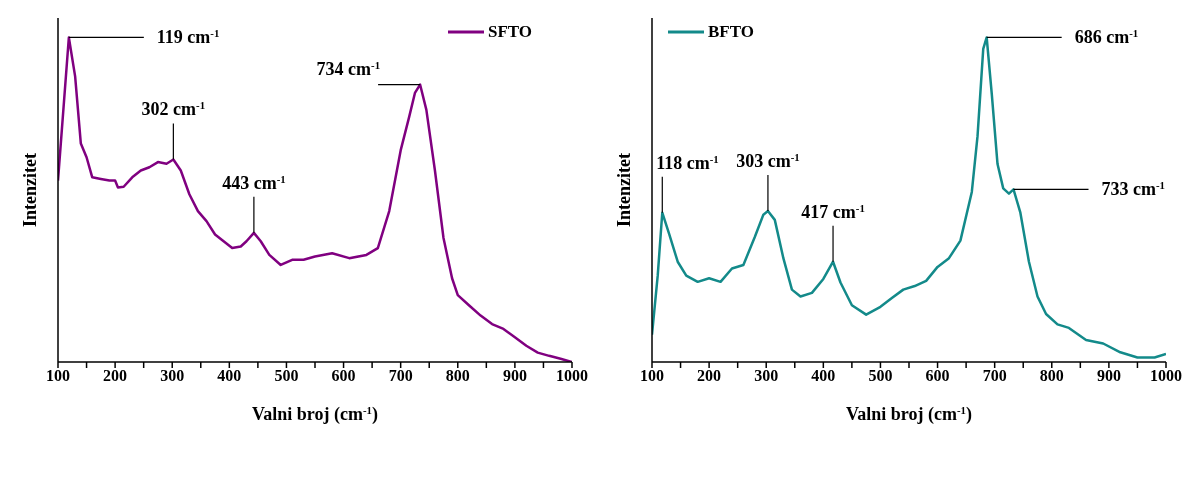  I want to click on annotation: 302 cm$^{-1}$, so click(173, 109).